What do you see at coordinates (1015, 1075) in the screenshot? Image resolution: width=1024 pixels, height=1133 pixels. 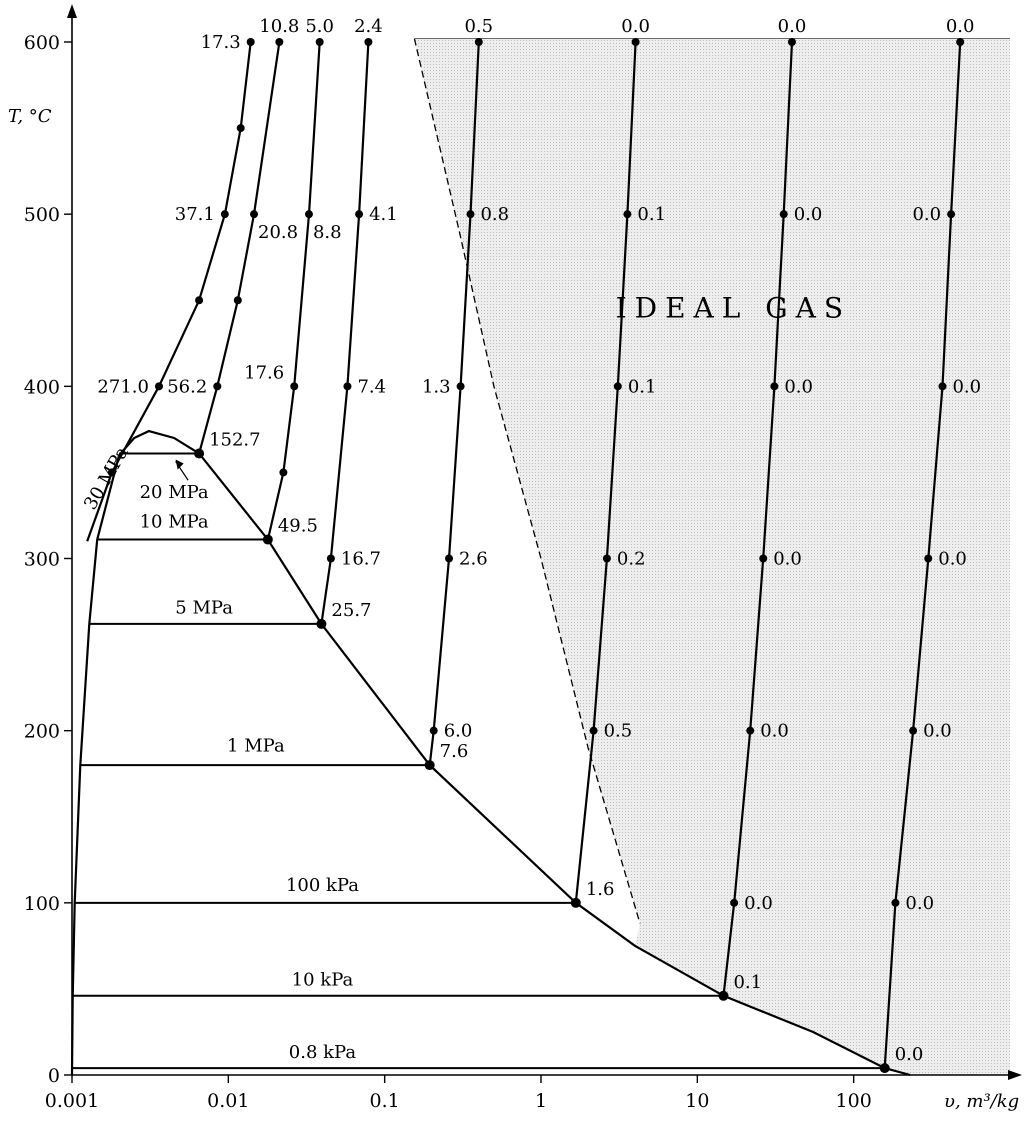 I see `x-axis-arrow` at bounding box center [1015, 1075].